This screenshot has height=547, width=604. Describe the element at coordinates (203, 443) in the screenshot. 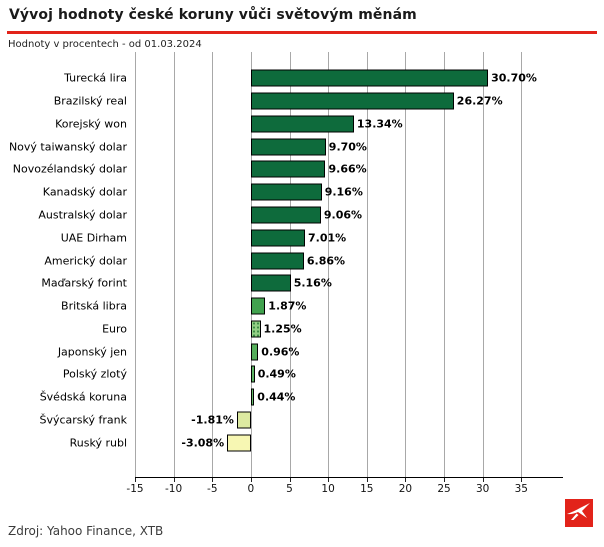

I see `value-label: -3.08%` at that location.